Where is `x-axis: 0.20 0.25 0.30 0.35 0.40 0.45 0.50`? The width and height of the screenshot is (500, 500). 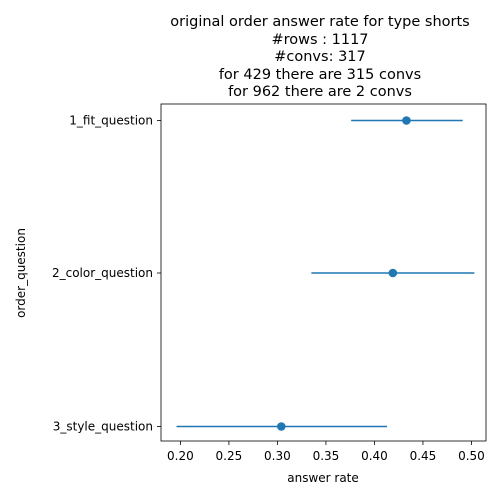
x-axis: 0.20 0.25 0.30 0.35 0.40 0.45 0.50 is located at coordinates (326, 452).